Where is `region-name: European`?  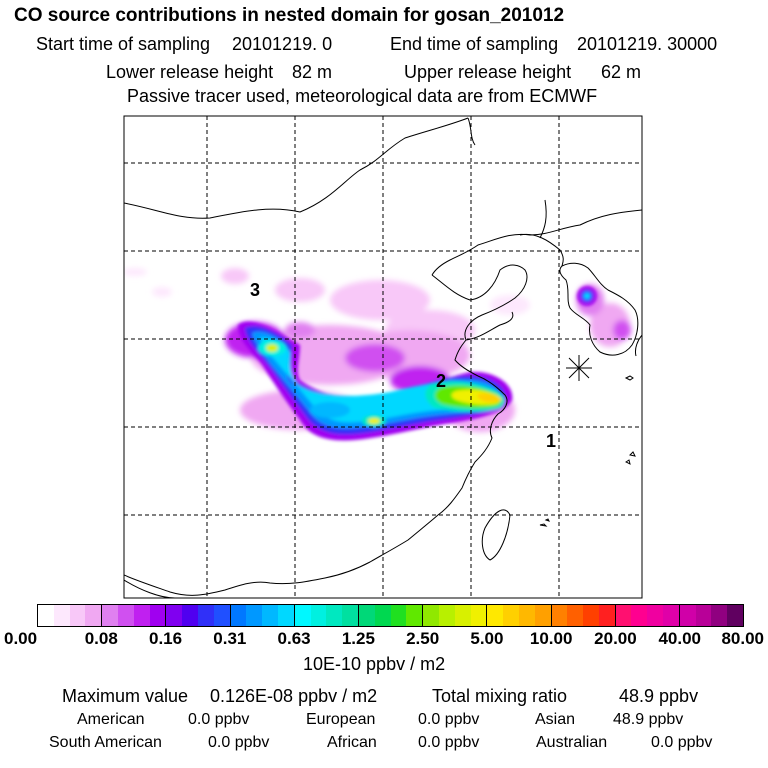
region-name: European is located at coordinates (341, 719).